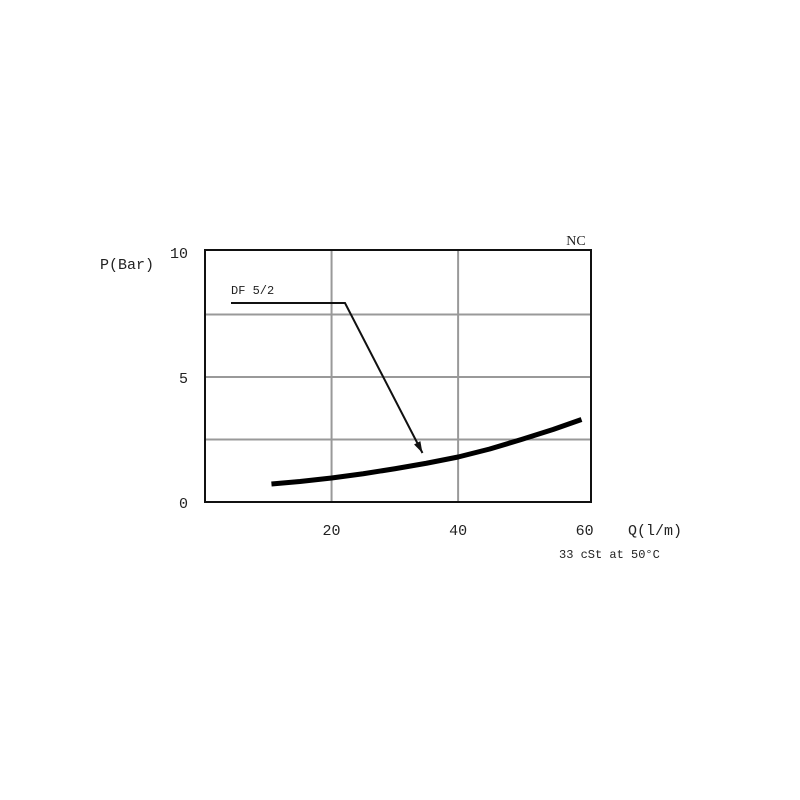 This screenshot has height=800, width=800. I want to click on arrowhead-icon, so click(418, 447).